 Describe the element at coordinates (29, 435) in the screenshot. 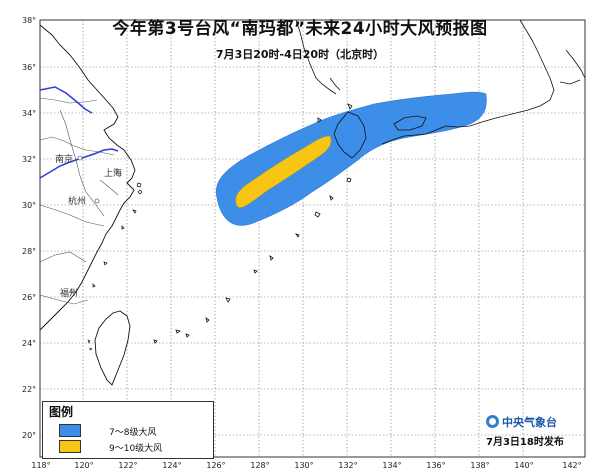

I see `lat-tick: 20°` at that location.